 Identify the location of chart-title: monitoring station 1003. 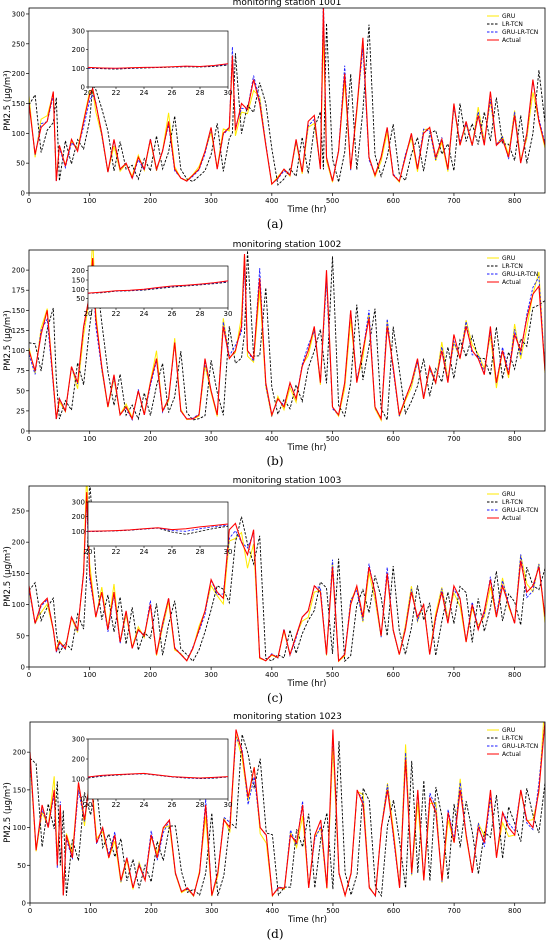
(287, 481).